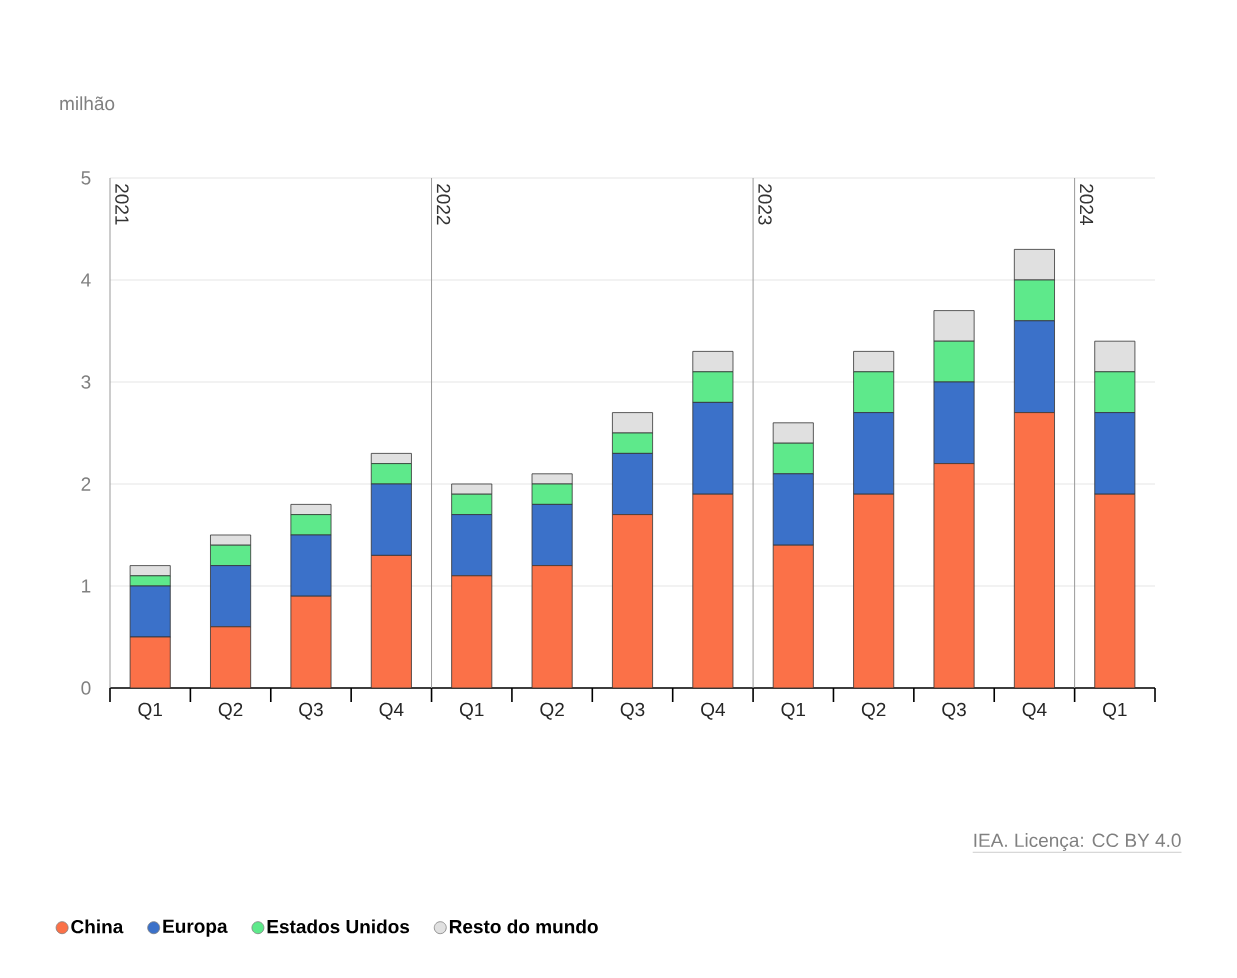 Image resolution: width=1237 pixels, height=978 pixels. I want to click on annotation: 2022, so click(443, 204).